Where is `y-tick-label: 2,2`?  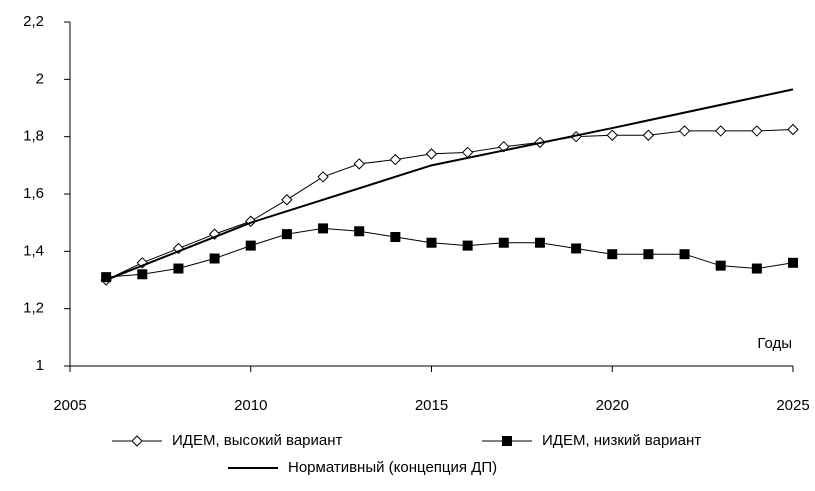
y-tick-label: 2,2 is located at coordinates (33, 21).